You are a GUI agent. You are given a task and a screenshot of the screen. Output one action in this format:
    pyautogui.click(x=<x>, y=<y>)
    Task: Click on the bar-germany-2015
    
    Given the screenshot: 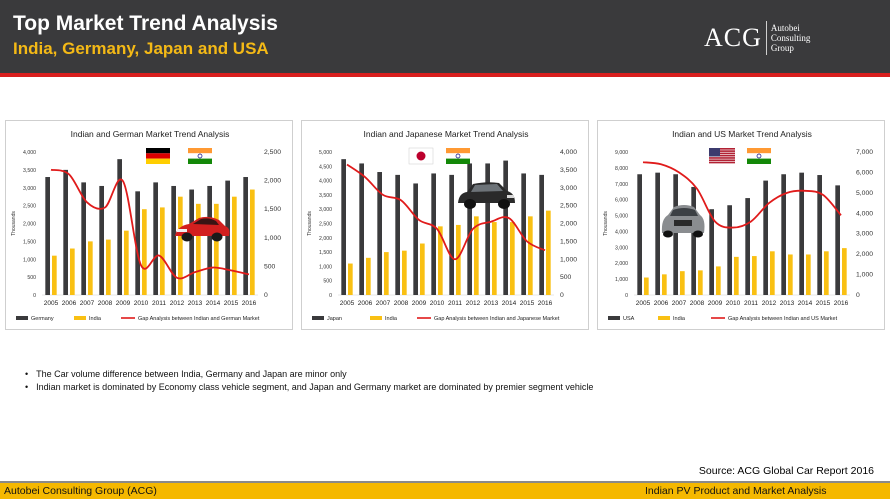 What is the action you would take?
    pyautogui.click(x=227, y=237)
    